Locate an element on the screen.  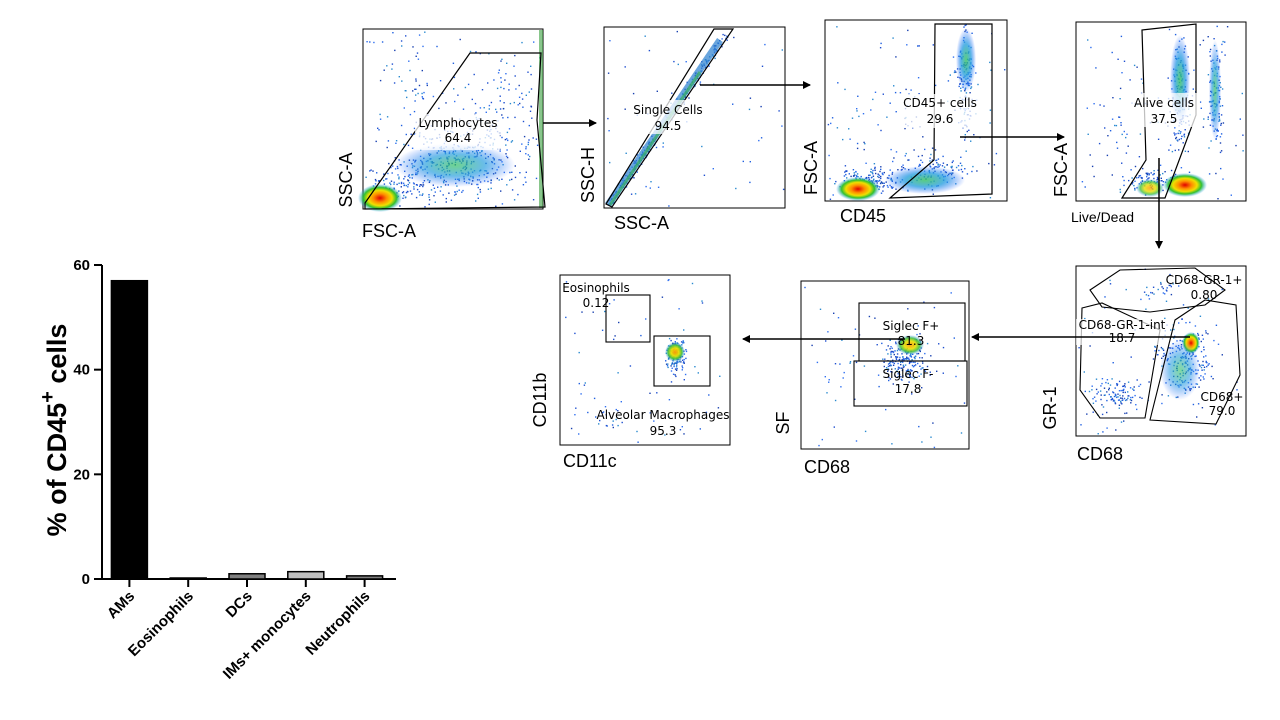
single-cells-gate is located at coordinates (670, 118).